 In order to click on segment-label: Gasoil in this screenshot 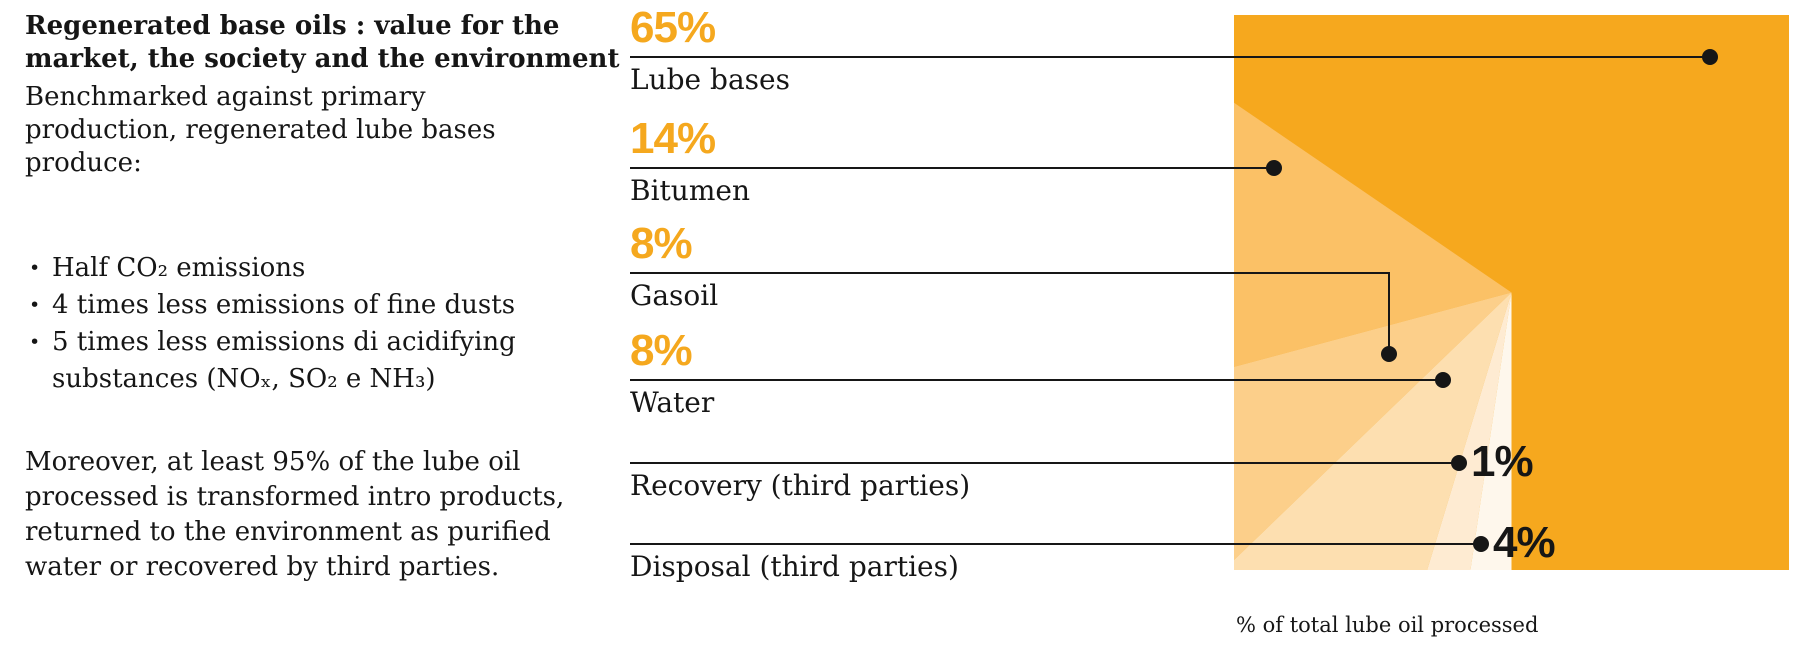, I will do `click(674, 295)`.